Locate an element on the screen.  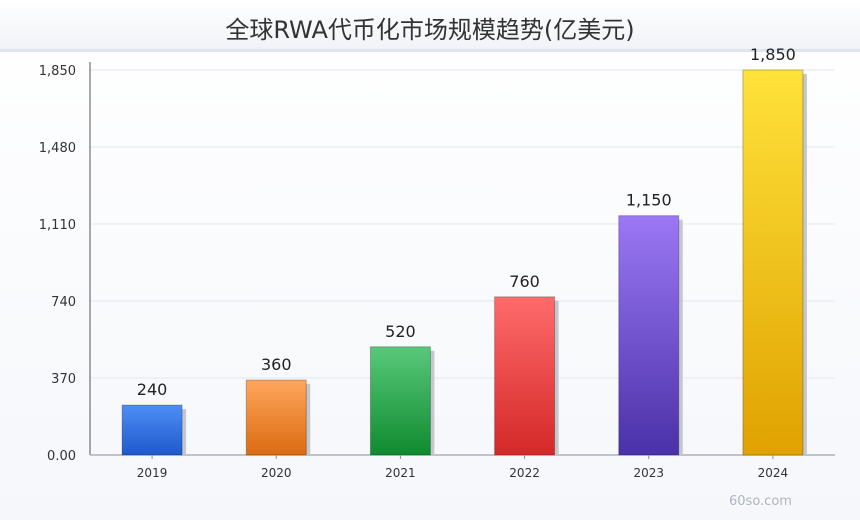
x-tick-label: 2019 is located at coordinates (152, 473).